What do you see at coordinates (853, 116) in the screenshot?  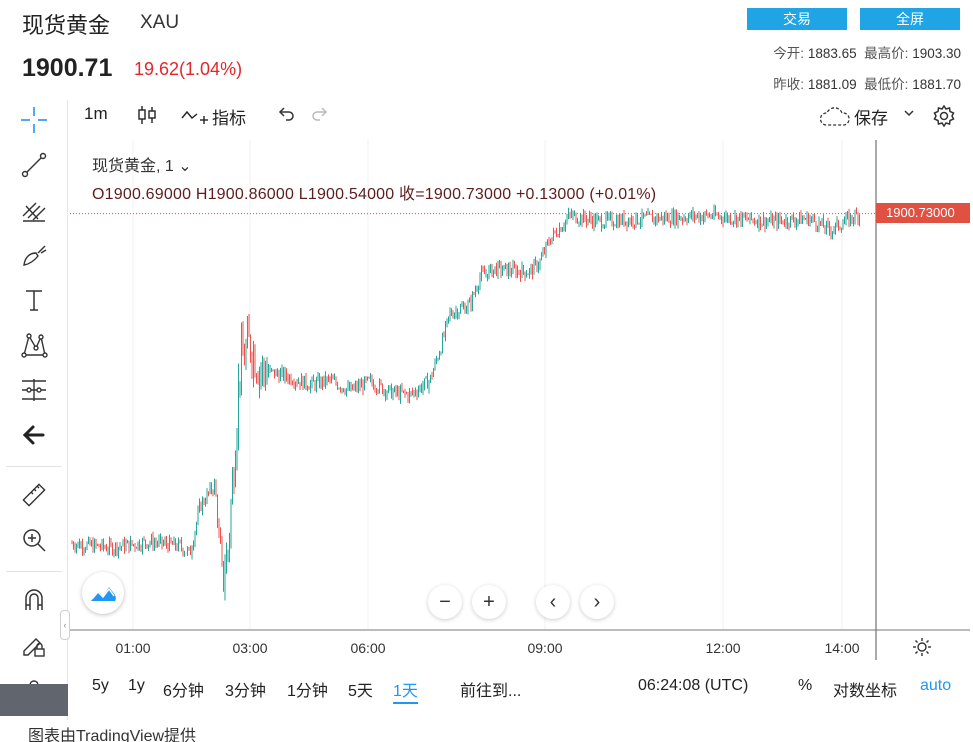 I see `cloud-save-button: 保存` at bounding box center [853, 116].